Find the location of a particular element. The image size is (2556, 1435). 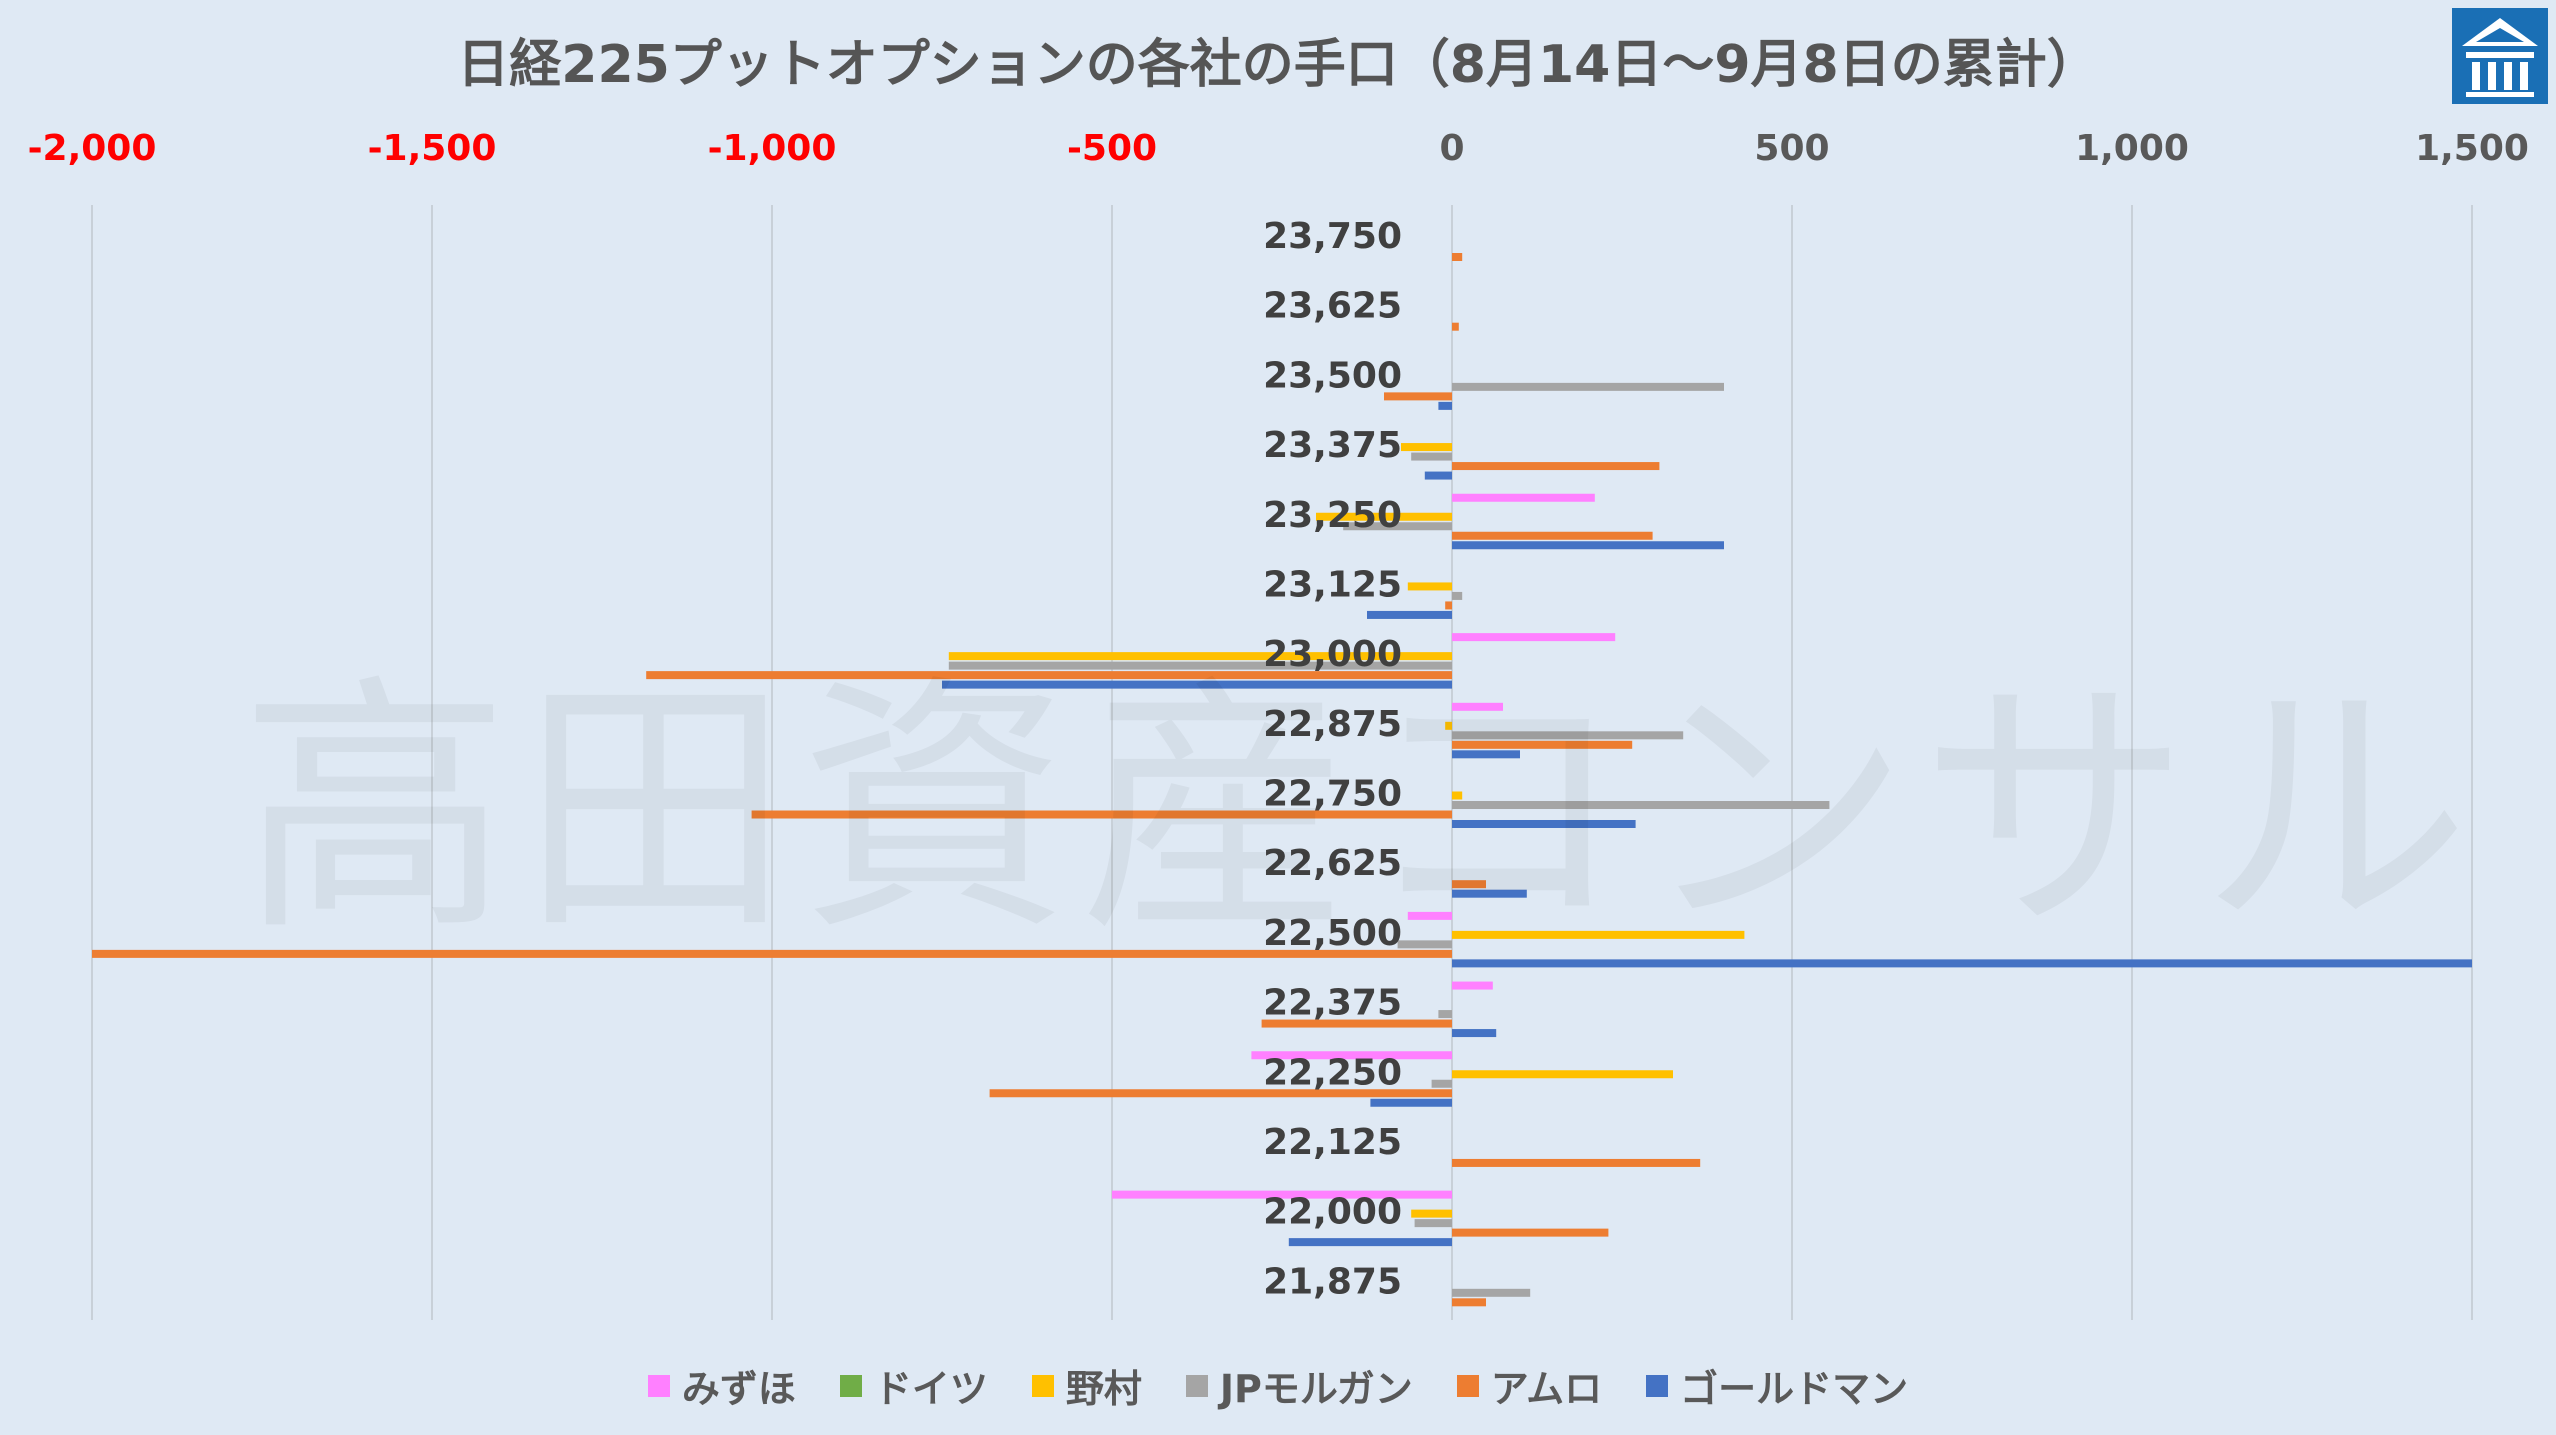

category-label: 21,875 is located at coordinates (1332, 1281).